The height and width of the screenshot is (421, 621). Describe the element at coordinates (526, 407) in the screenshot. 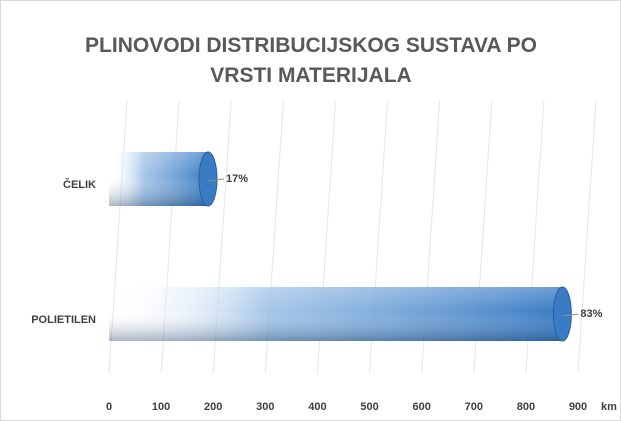

I see `x-tick-label: 800` at that location.